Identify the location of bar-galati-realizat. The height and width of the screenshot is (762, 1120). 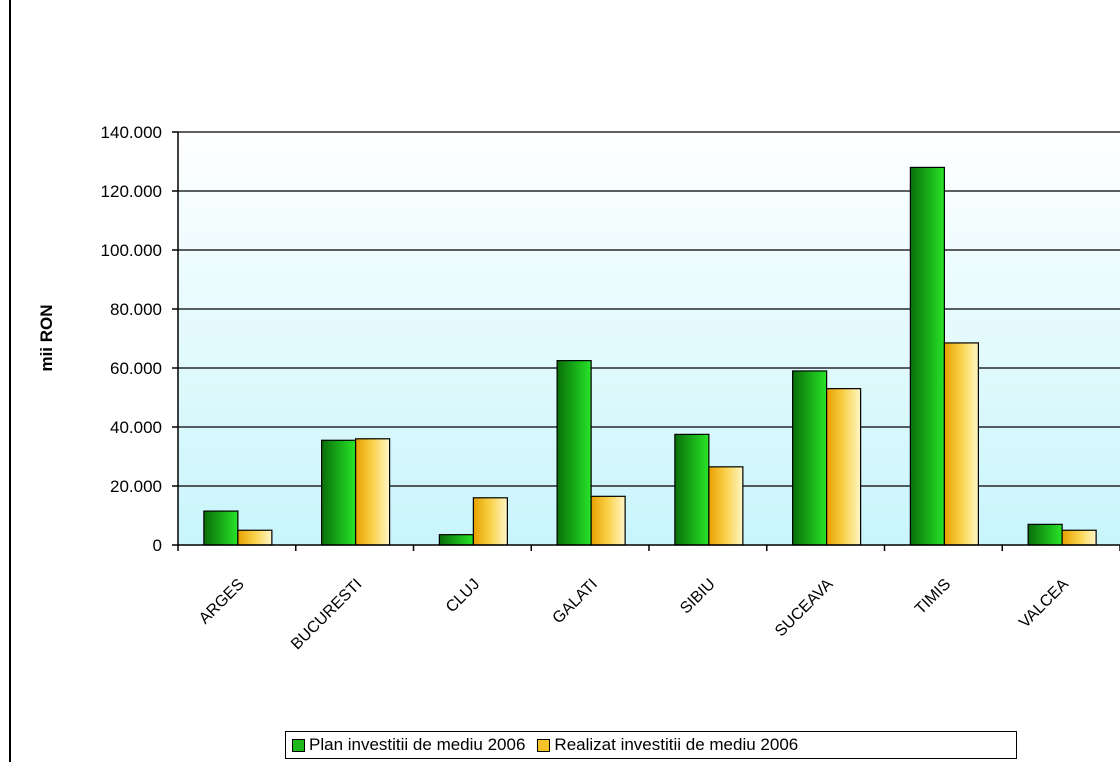
(608, 520).